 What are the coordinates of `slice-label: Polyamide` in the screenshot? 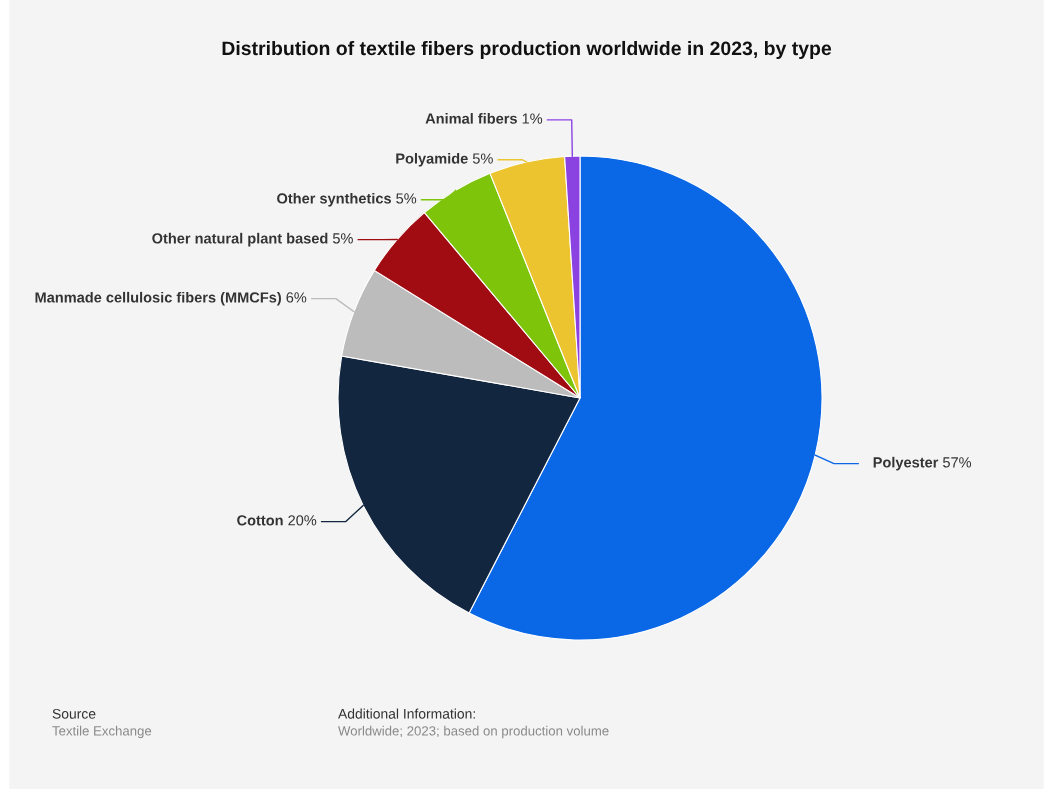 It's located at (432, 159).